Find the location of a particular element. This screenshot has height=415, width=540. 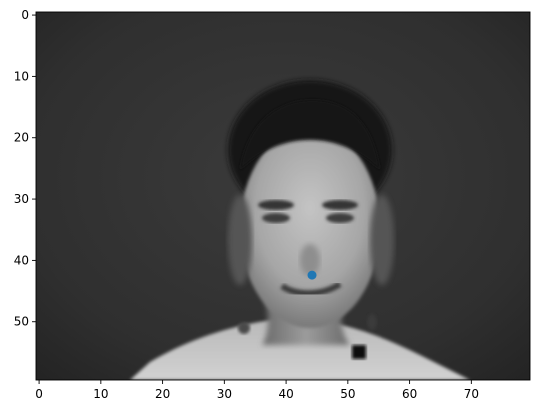

y-tick-label: 0 is located at coordinates (25, 15).